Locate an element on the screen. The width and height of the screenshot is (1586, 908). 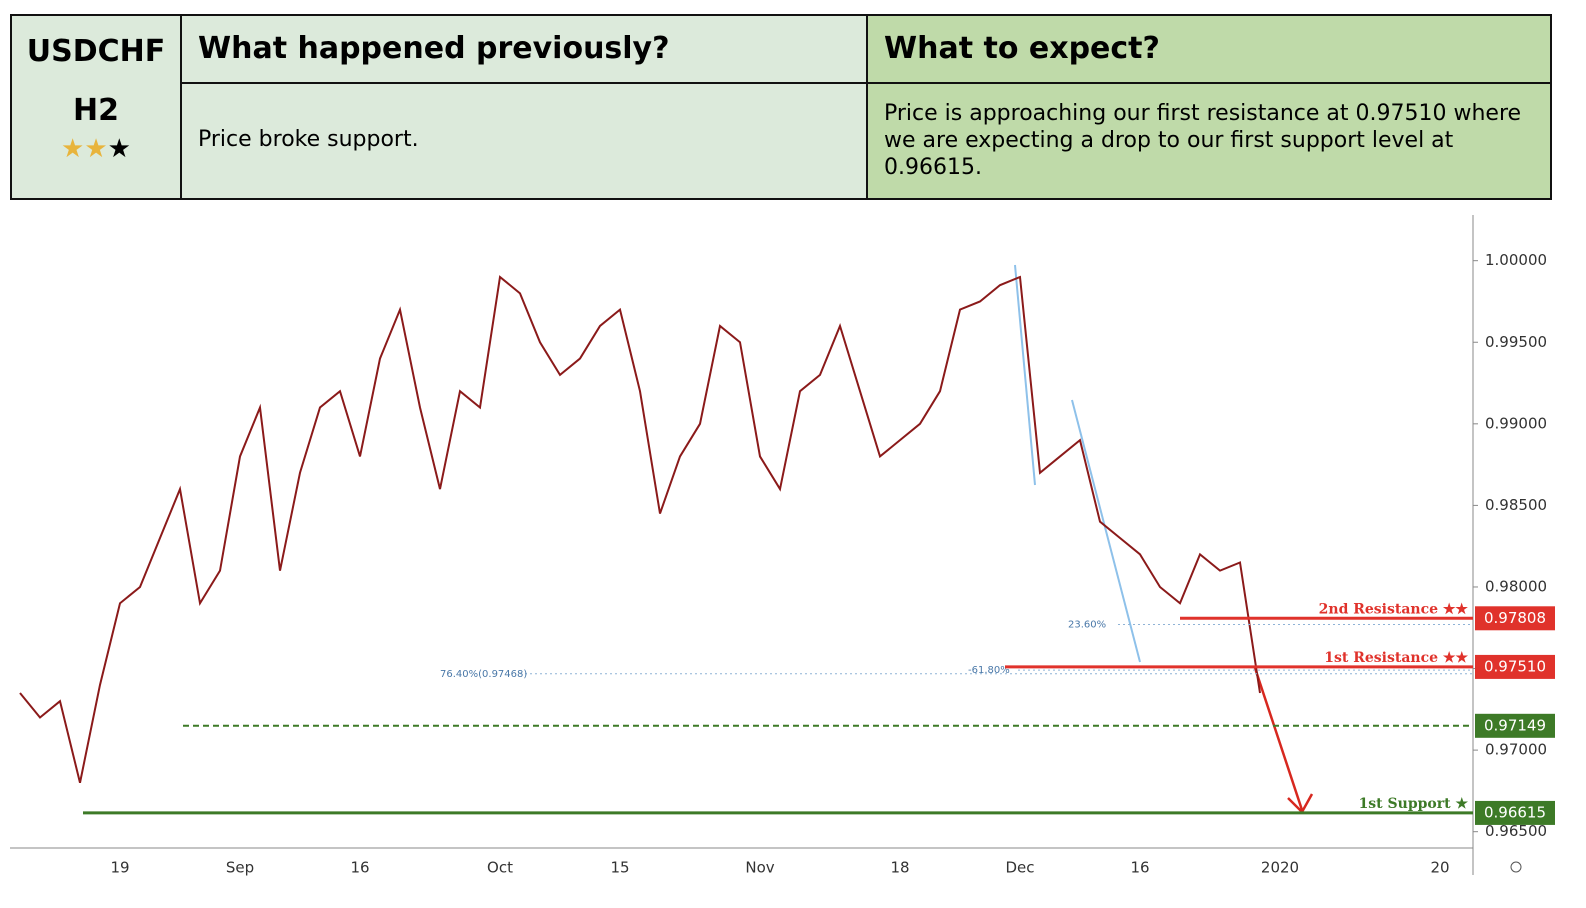
symbol-cell: USDCHF H2 ★★★ is located at coordinates (97, 107).